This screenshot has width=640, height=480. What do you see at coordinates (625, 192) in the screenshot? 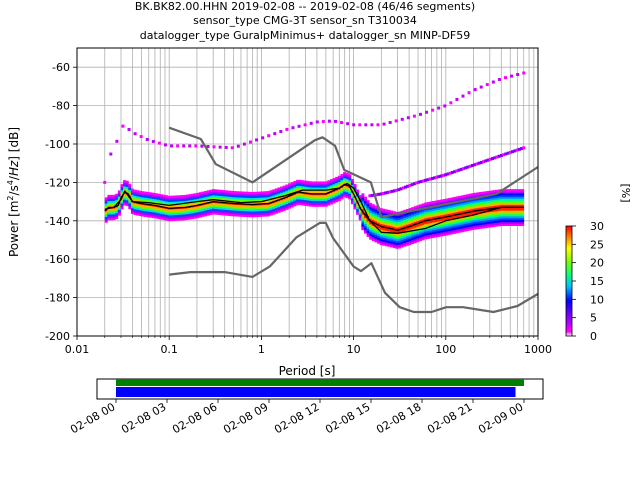
I see `colorbar-label: [%]` at bounding box center [625, 192].